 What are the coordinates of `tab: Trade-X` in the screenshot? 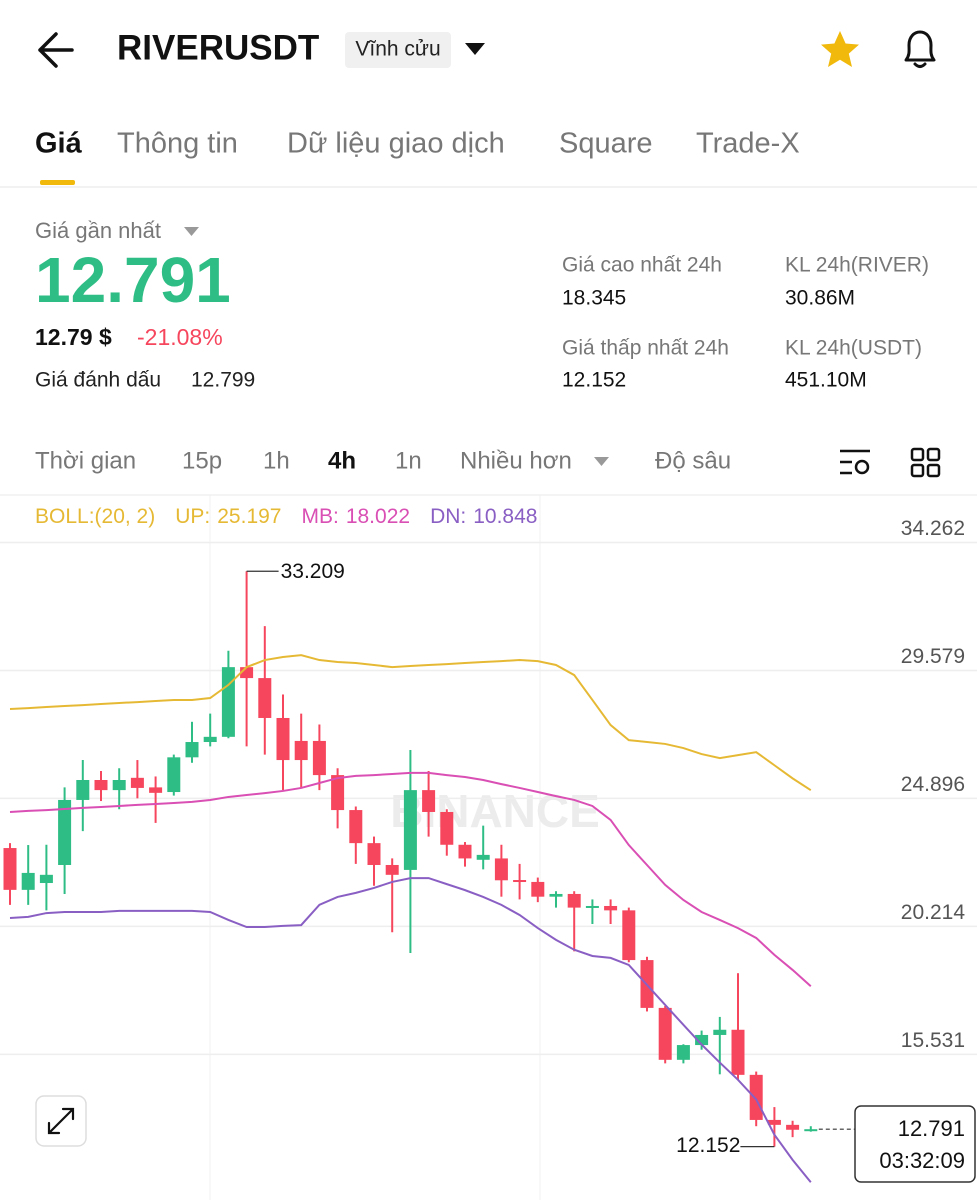 It's located at (748, 144).